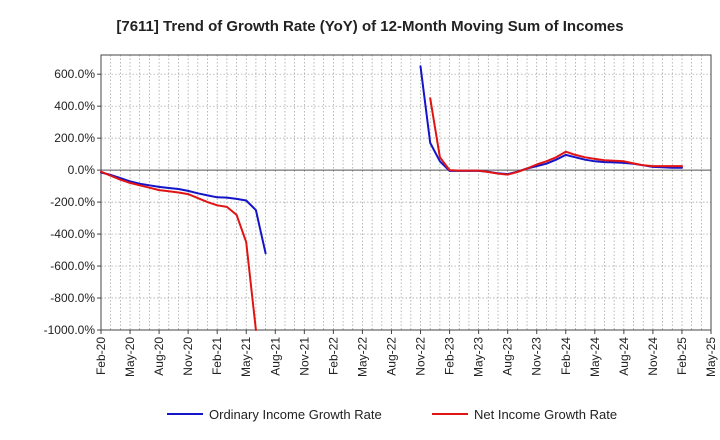  I want to click on x-tick-label: Aug-20, so click(159, 356).